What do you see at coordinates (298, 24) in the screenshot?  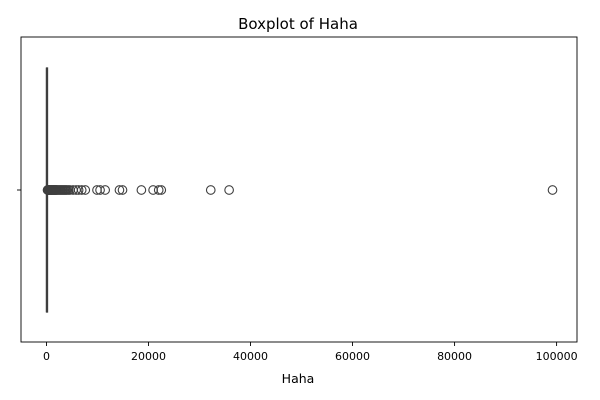 I see `chart-title: Boxplot of Haha` at bounding box center [298, 24].